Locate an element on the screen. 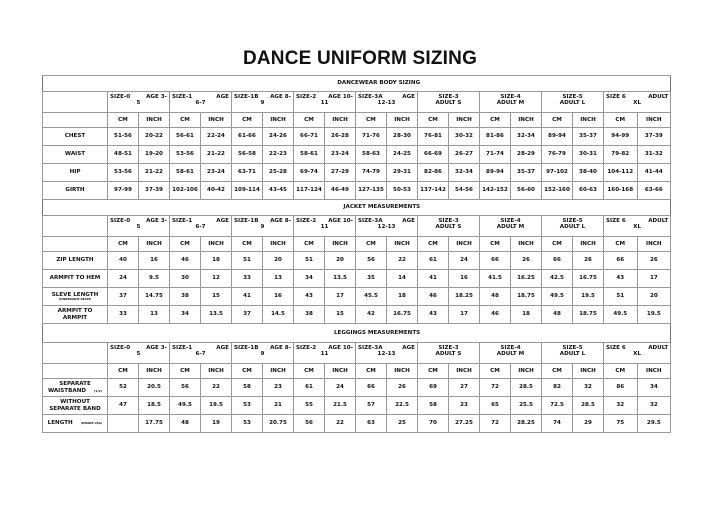 This screenshot has width=720, height=509. size-label: SIZE-4 is located at coordinates (510, 348).